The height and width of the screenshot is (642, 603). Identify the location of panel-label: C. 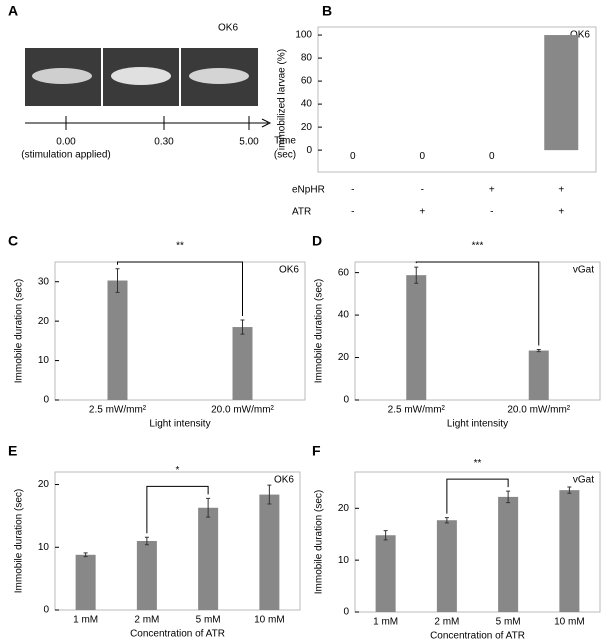
(13, 241).